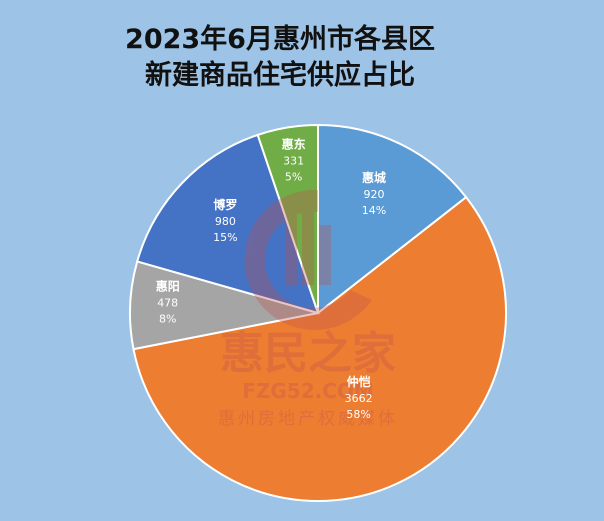 The width and height of the screenshot is (604, 521). What do you see at coordinates (374, 210) in the screenshot?
I see `slice-label-percent: 14%` at bounding box center [374, 210].